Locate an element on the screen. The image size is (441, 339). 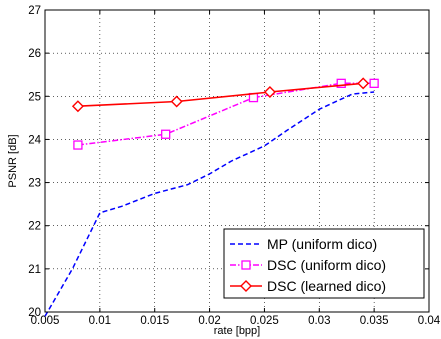
x-axis-label: rate [bpp] is located at coordinates (237, 331).